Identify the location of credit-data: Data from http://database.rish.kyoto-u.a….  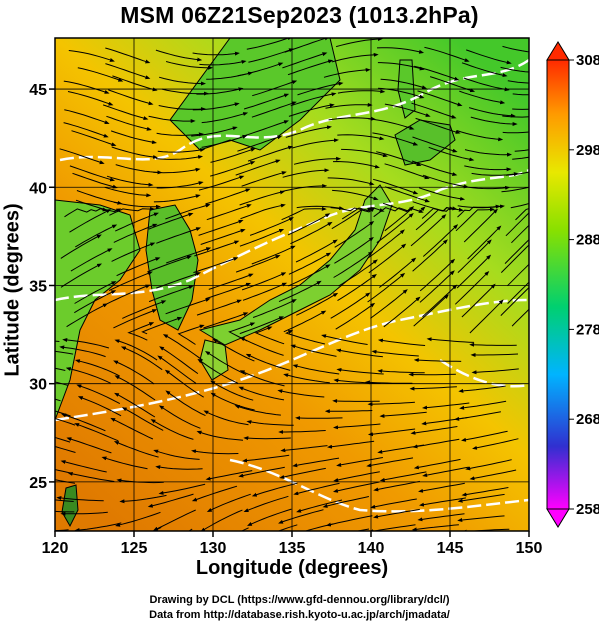
(299, 615).